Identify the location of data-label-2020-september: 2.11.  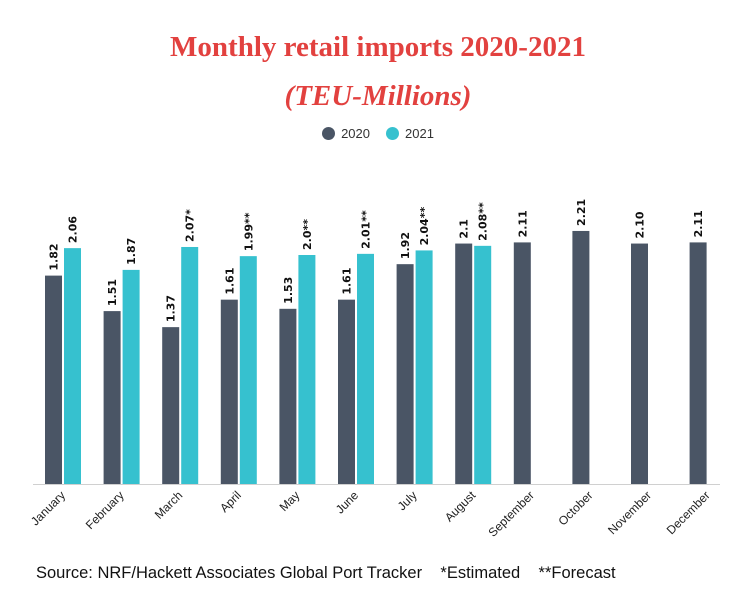
(522, 223).